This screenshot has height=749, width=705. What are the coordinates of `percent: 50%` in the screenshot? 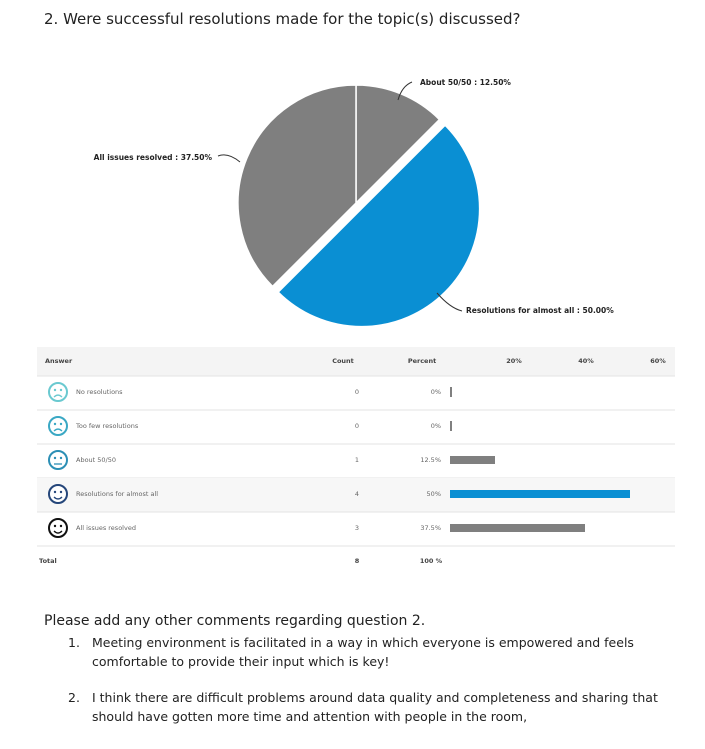 It's located at (434, 494).